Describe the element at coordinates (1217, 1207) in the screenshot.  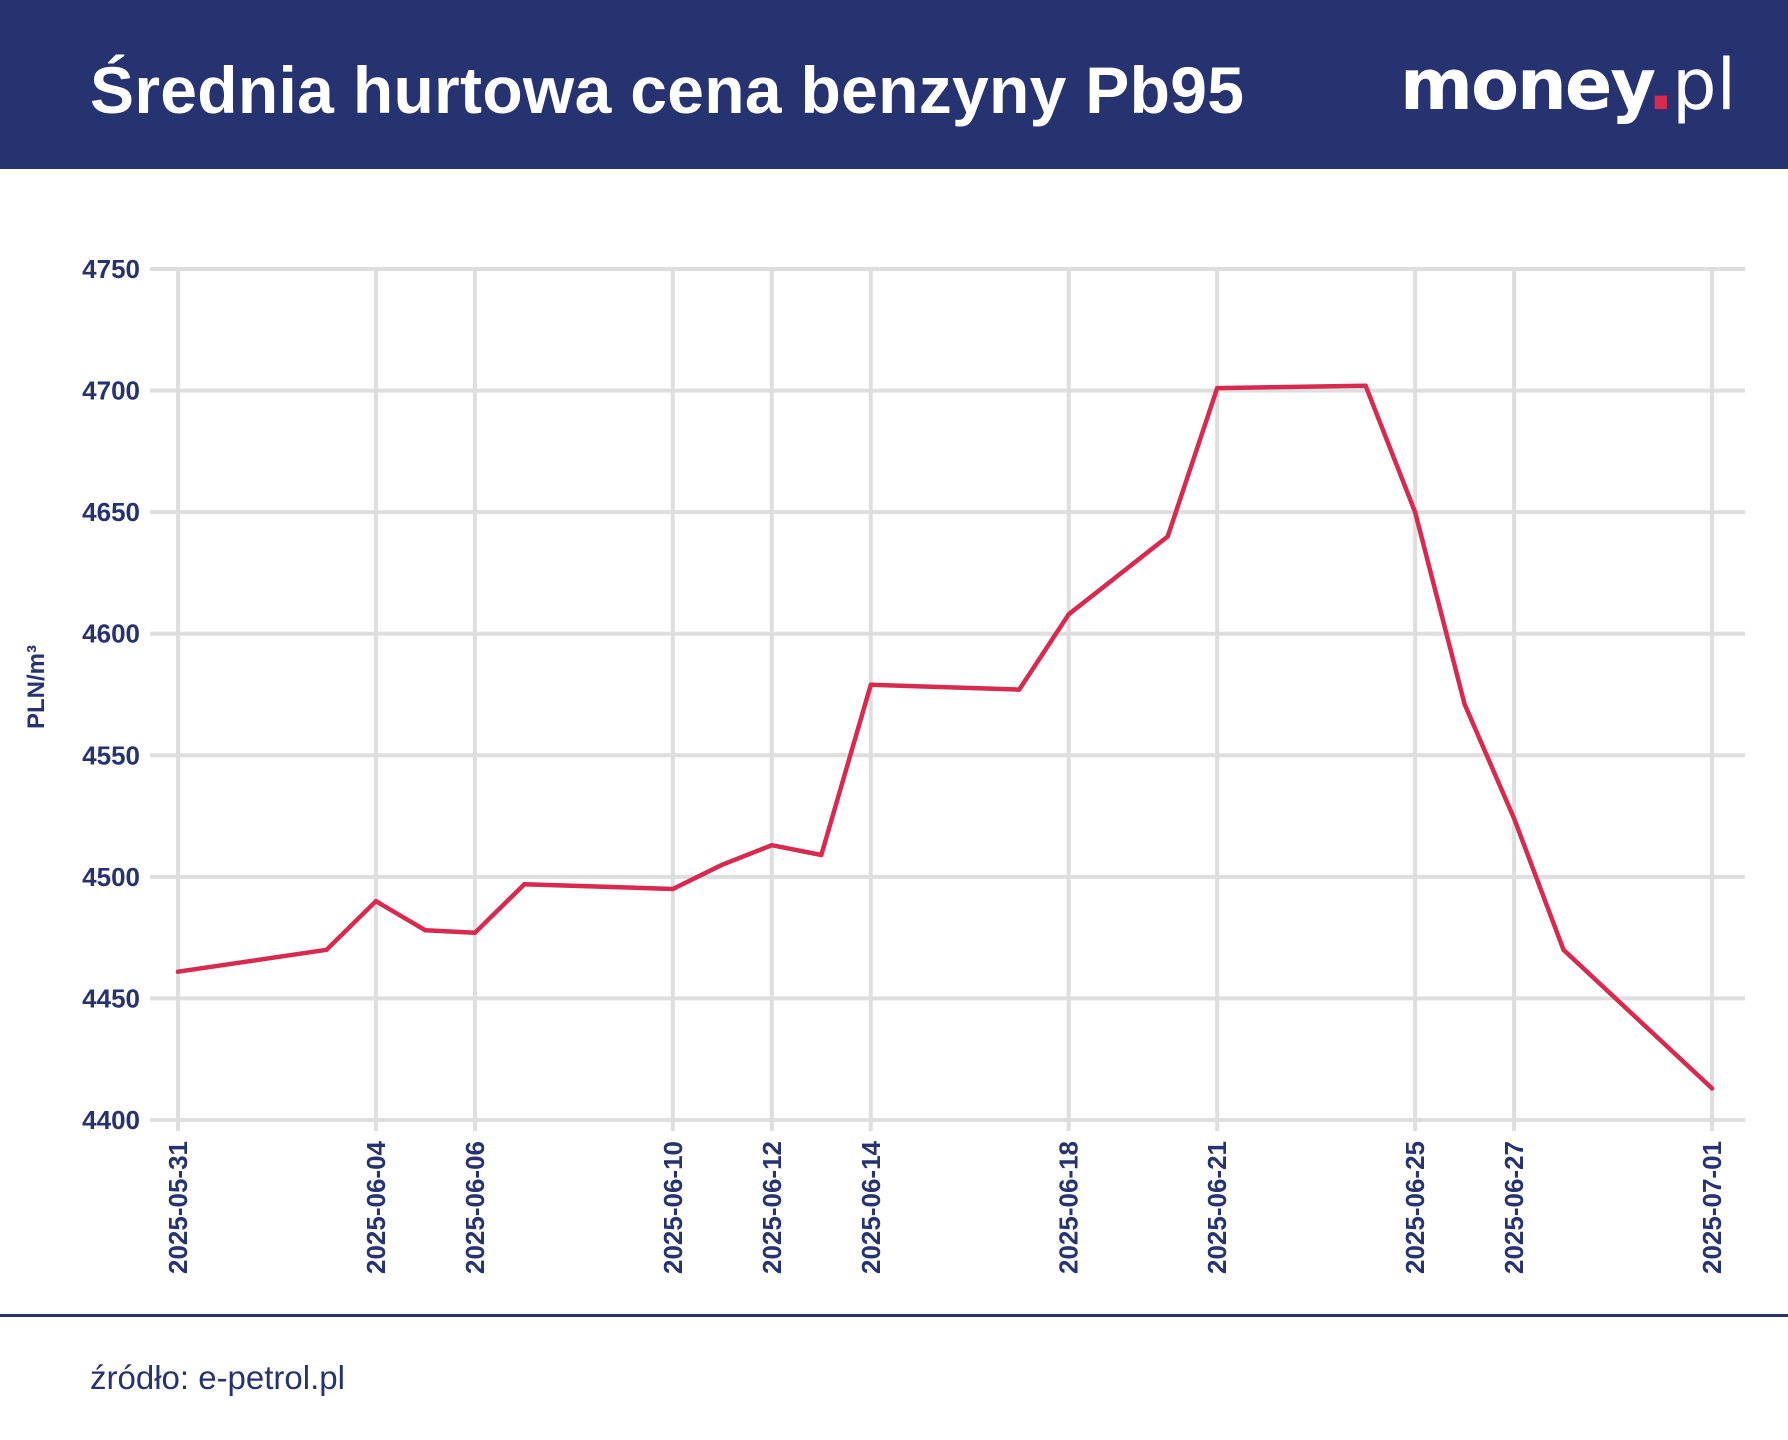
I see `x-tick-label: 2025-06-21` at that location.